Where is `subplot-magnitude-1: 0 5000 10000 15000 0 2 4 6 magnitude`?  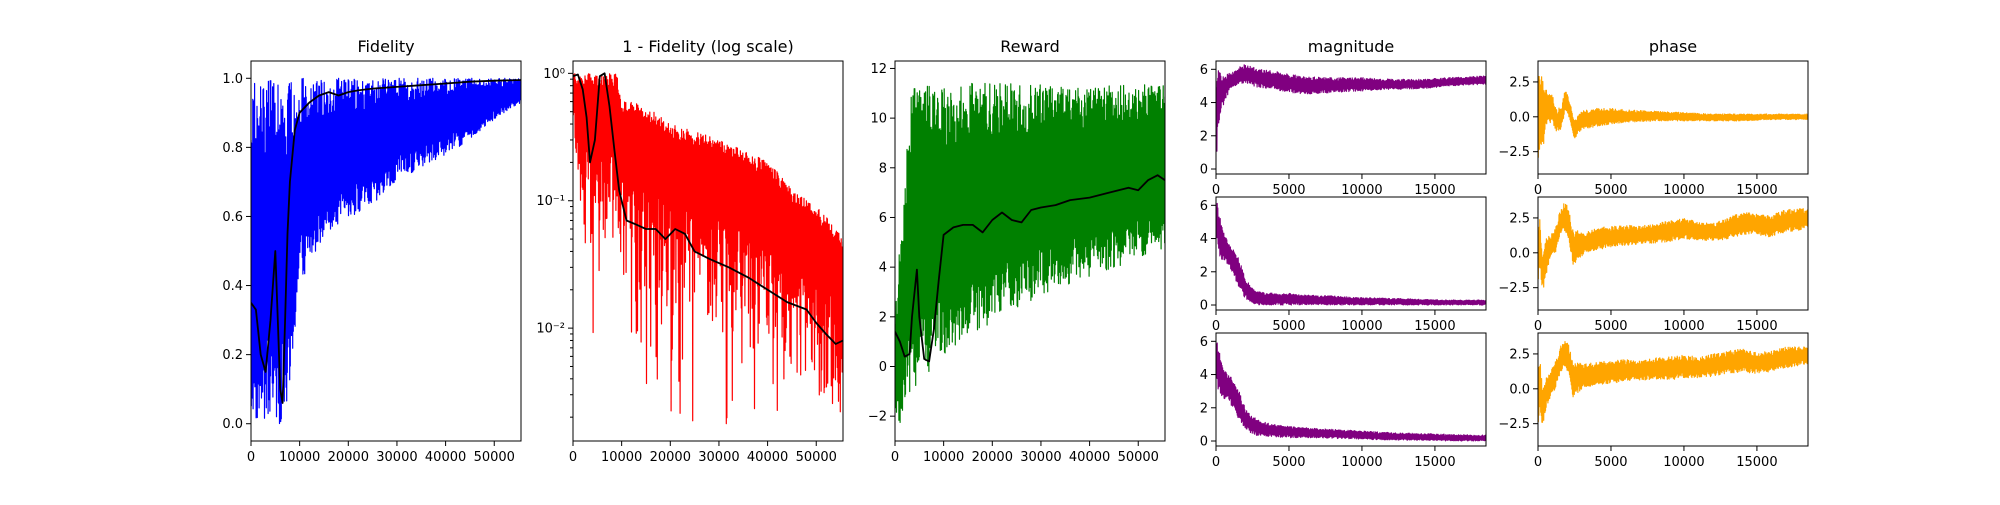
subplot-magnitude-1: 0 5000 10000 15000 0 2 4 6 magnitude is located at coordinates (1343, 117).